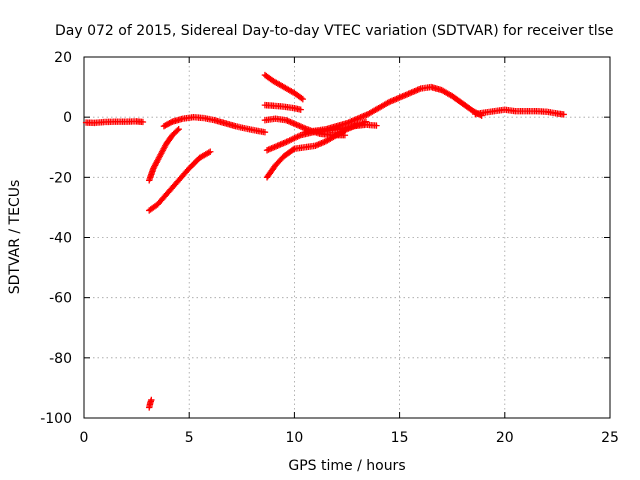 The image size is (640, 480). What do you see at coordinates (60, 178) in the screenshot?
I see `y-tick-label: -20` at bounding box center [60, 178].